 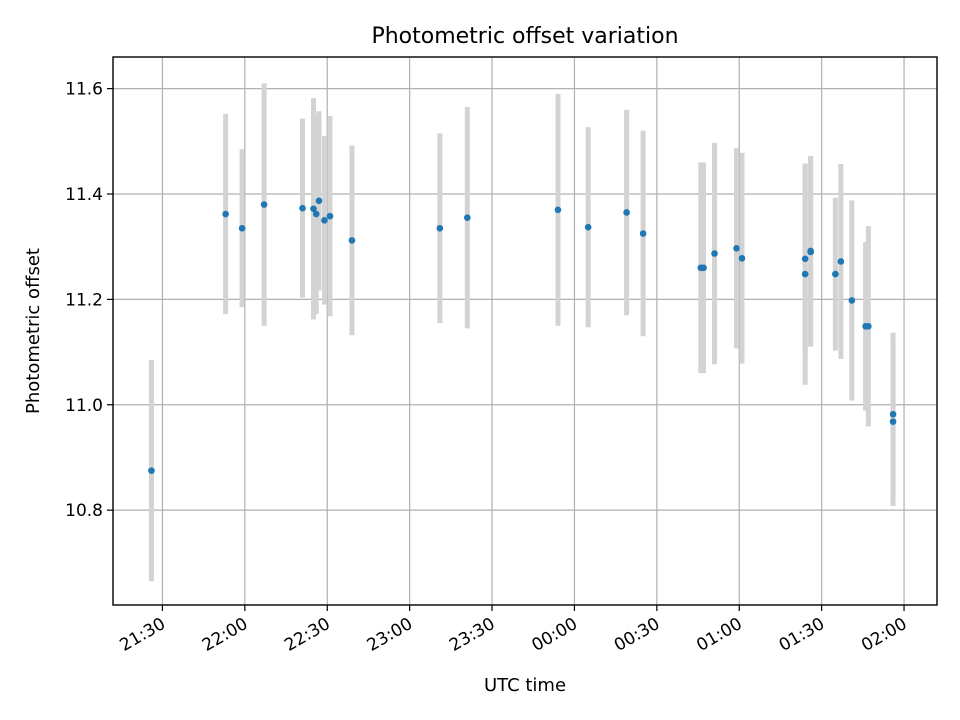 I want to click on x-axis-label: UTC time, so click(x=525, y=685).